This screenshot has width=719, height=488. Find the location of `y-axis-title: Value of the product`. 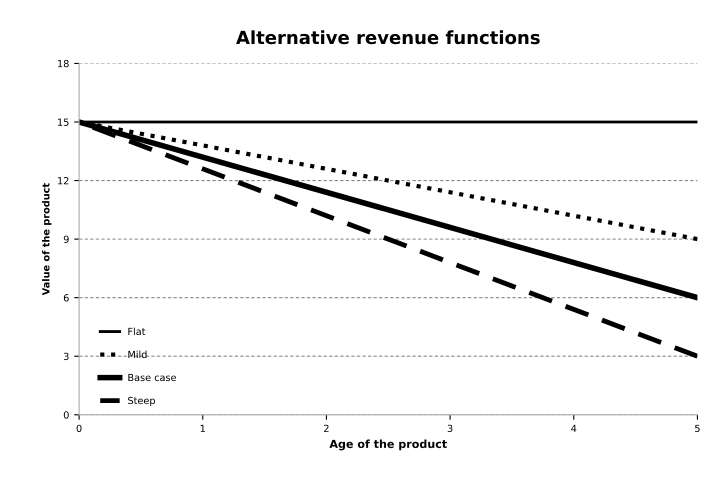

y-axis-title: Value of the product is located at coordinates (47, 239).